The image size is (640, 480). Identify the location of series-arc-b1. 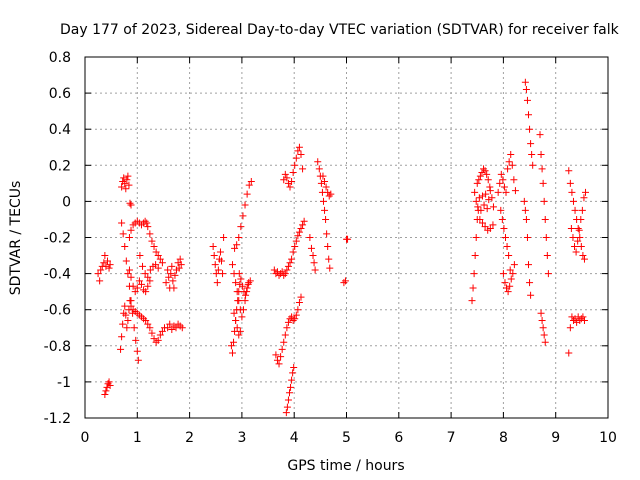
(218, 260).